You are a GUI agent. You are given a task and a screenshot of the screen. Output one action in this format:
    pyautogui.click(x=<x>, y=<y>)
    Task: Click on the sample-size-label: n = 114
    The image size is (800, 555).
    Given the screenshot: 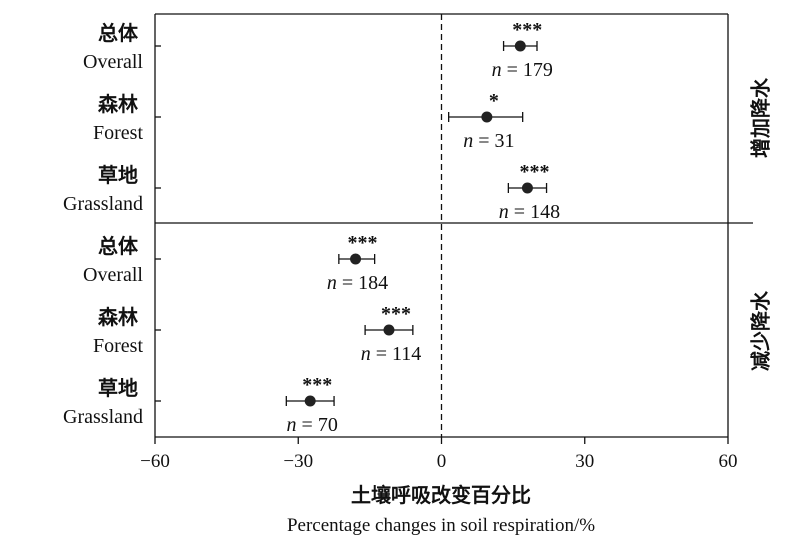 What is the action you would take?
    pyautogui.click(x=391, y=354)
    